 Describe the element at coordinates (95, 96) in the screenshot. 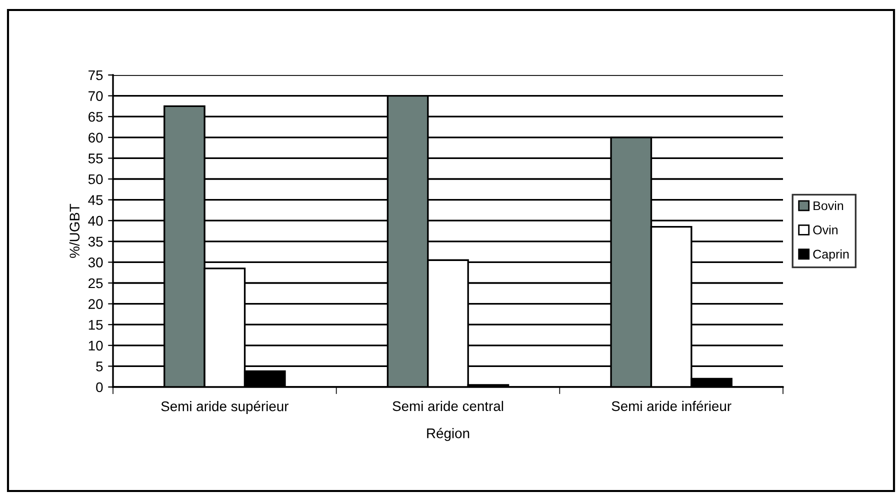

I see `y-tick-label: 70` at that location.